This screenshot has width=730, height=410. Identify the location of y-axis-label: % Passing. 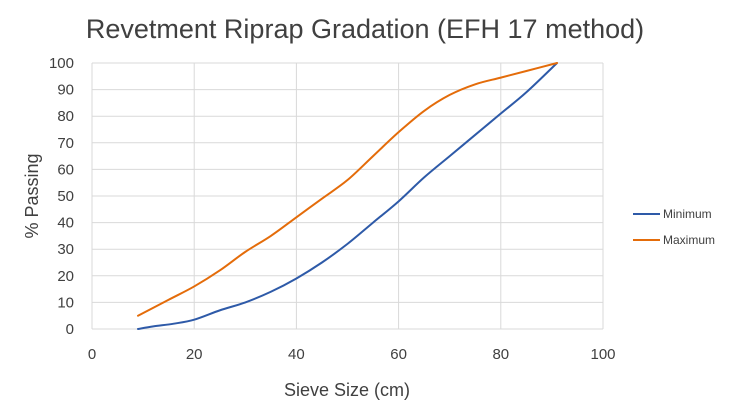
(32, 195).